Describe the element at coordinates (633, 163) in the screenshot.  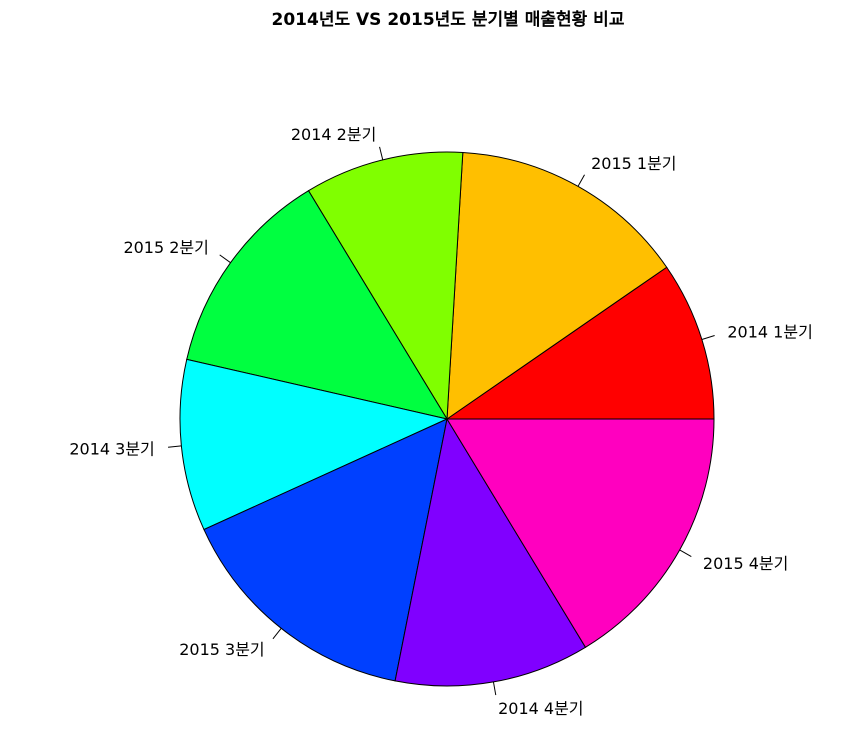
I see `slice-label: 2015 1분기` at that location.